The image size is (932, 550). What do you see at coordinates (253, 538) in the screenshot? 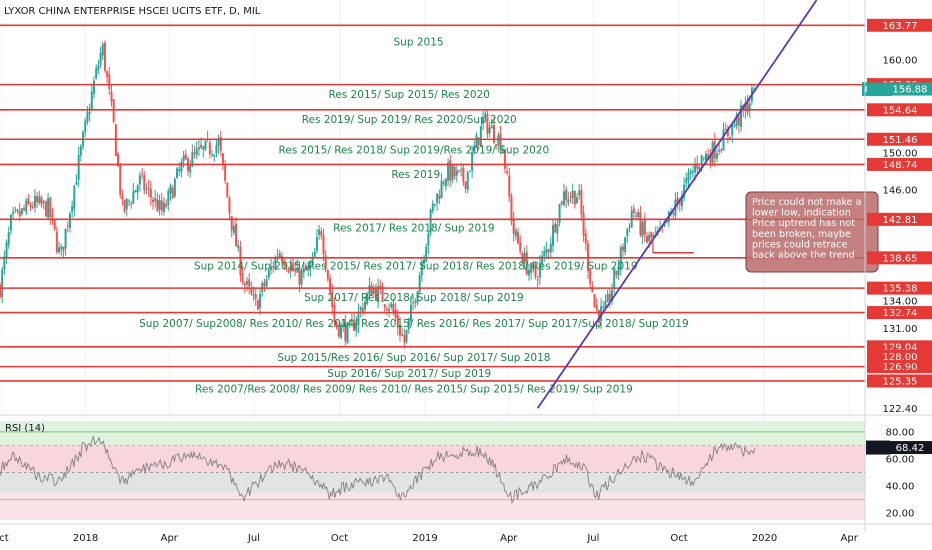
I see `time-tick-label: Jul` at bounding box center [253, 538].